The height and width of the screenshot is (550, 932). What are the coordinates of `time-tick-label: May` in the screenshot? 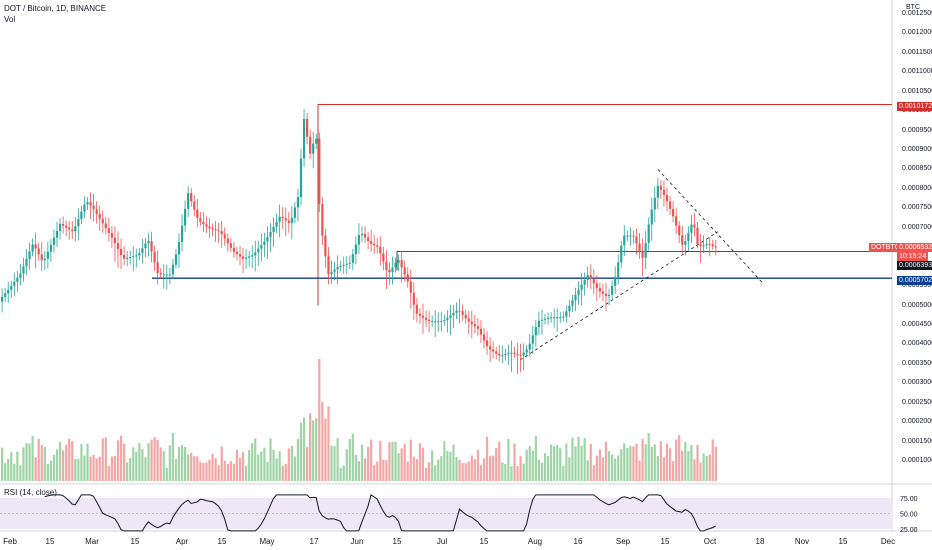 It's located at (267, 541).